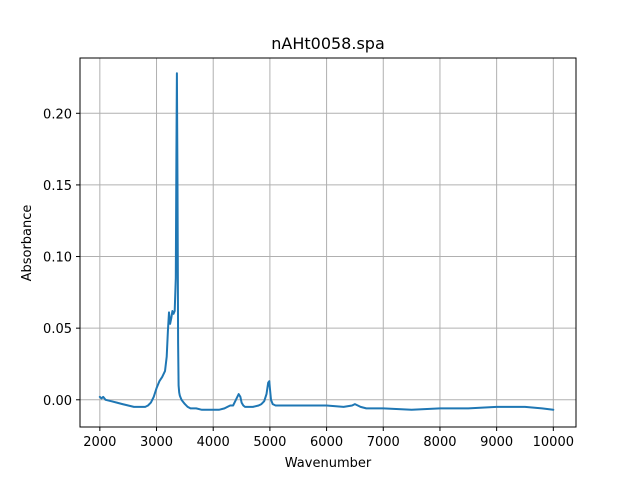 Image resolution: width=640 pixels, height=480 pixels. Describe the element at coordinates (328, 43) in the screenshot. I see `chart-title: nAHt0058.spa` at that location.